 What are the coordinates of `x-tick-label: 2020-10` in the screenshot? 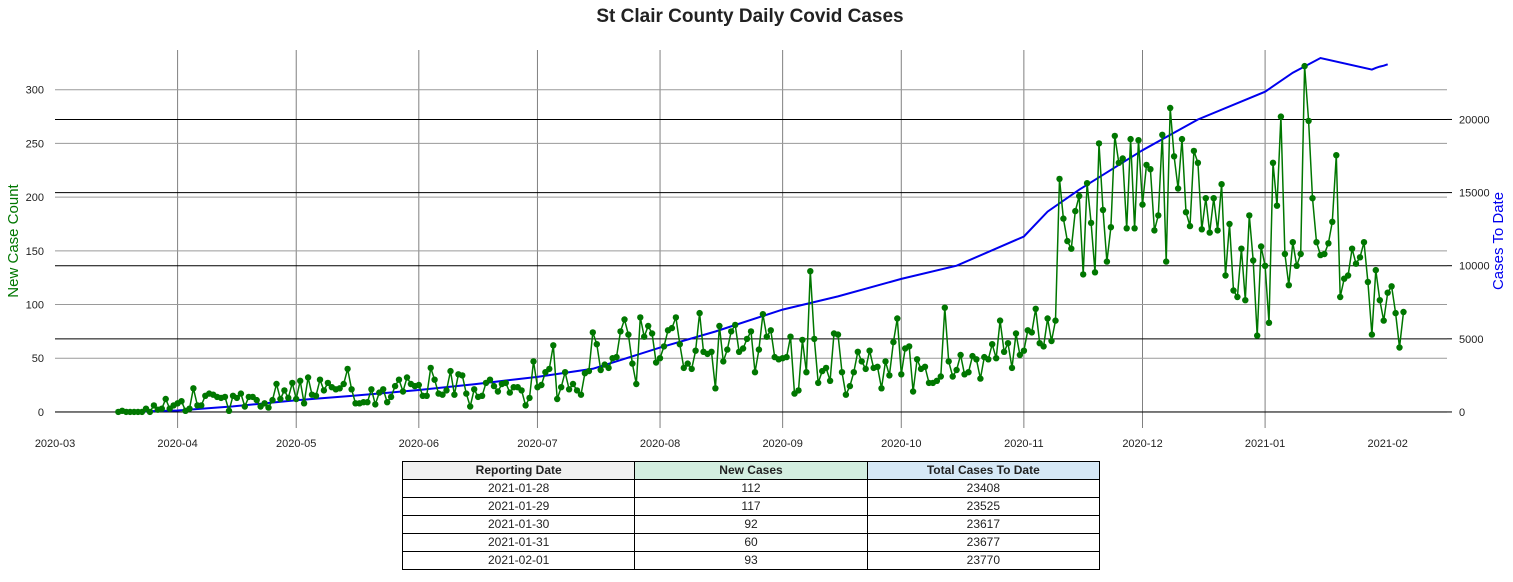 It's located at (901, 444).